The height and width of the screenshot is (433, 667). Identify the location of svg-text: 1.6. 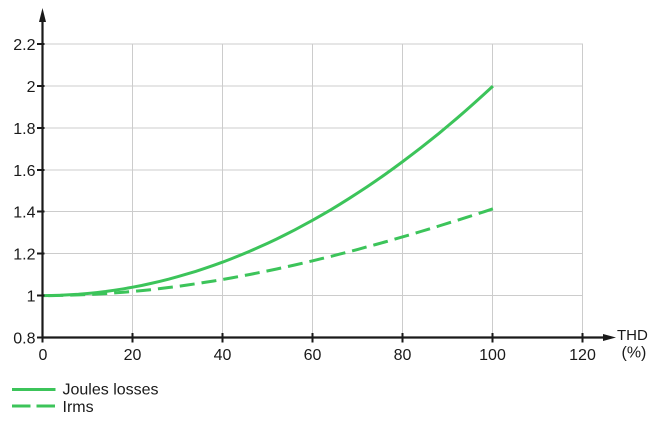
(24, 171).